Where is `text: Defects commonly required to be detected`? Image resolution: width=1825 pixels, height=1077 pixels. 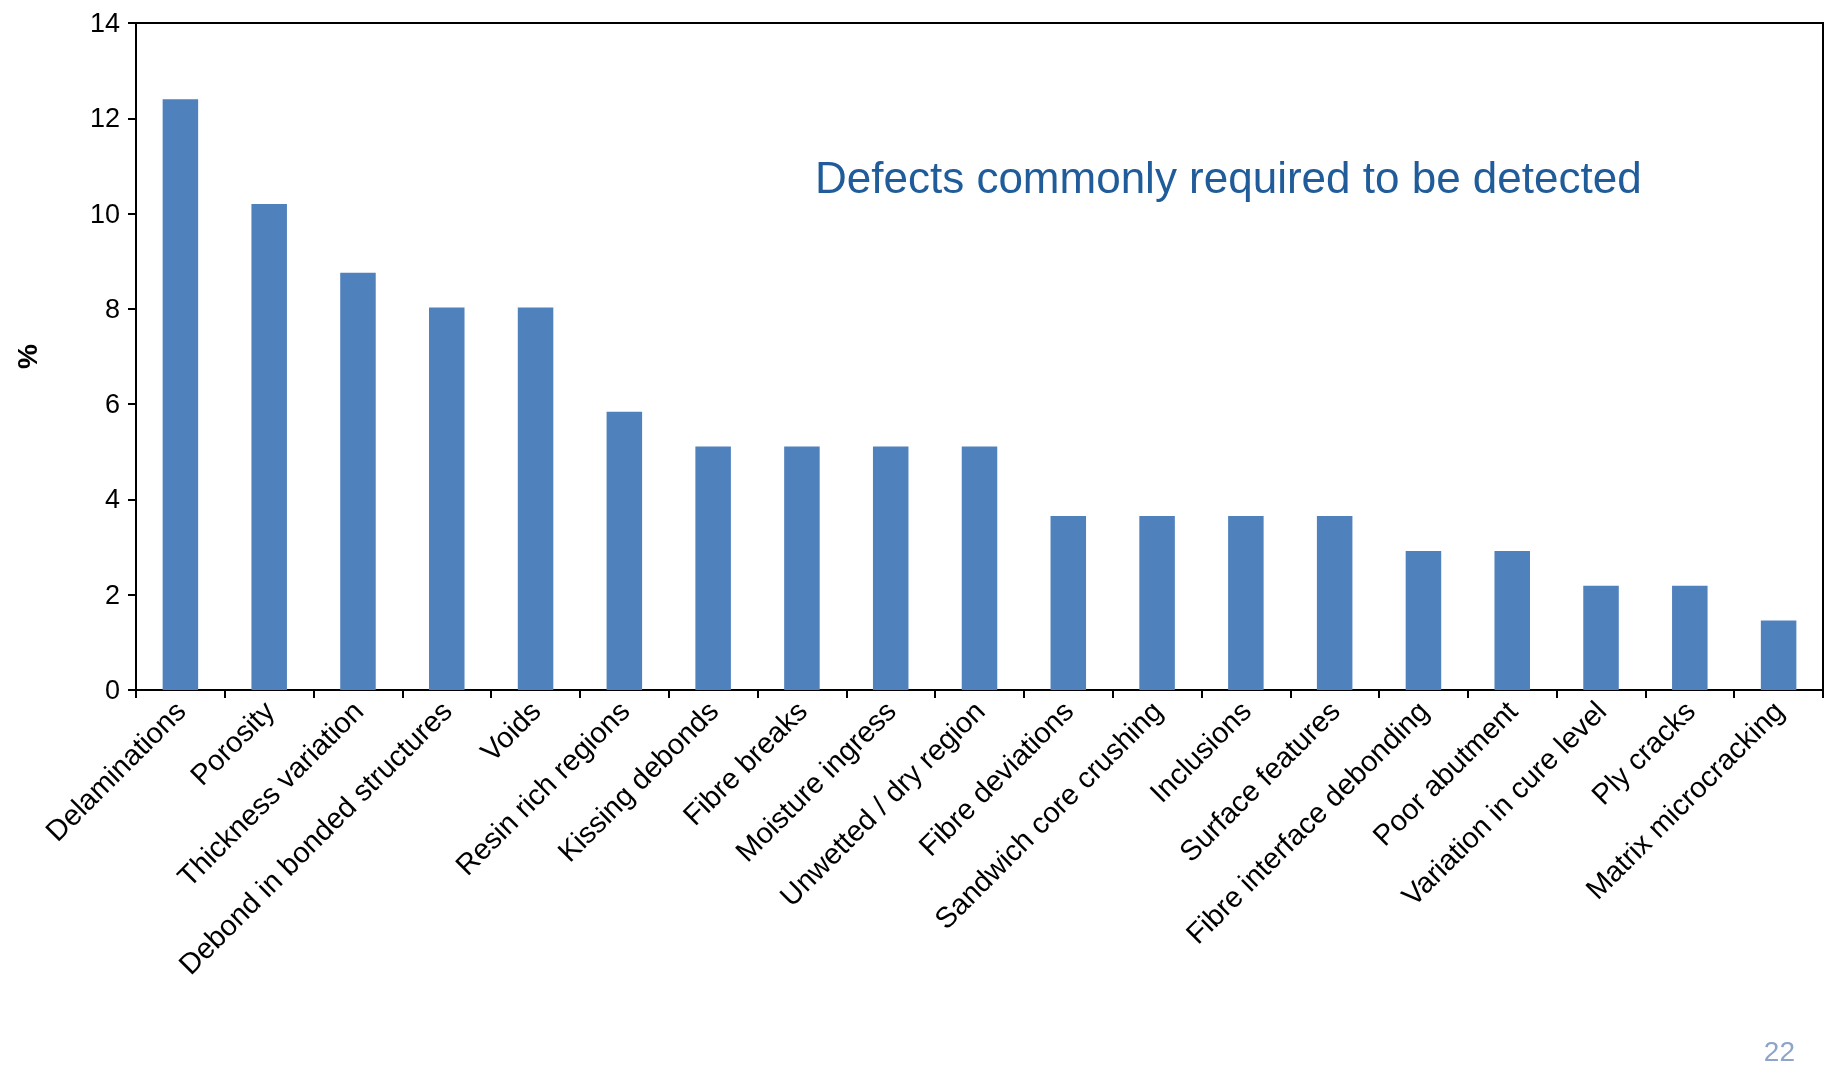 text: Defects commonly required to be detected is located at coordinates (1228, 177).